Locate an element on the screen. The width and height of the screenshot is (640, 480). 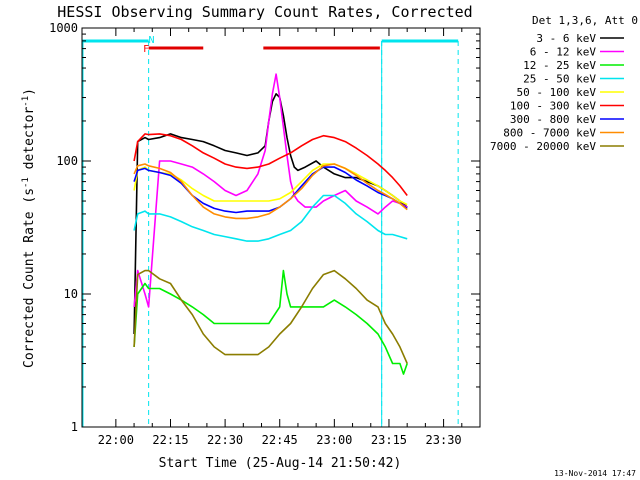
y-tick-label: 1000 is located at coordinates (63, 28).